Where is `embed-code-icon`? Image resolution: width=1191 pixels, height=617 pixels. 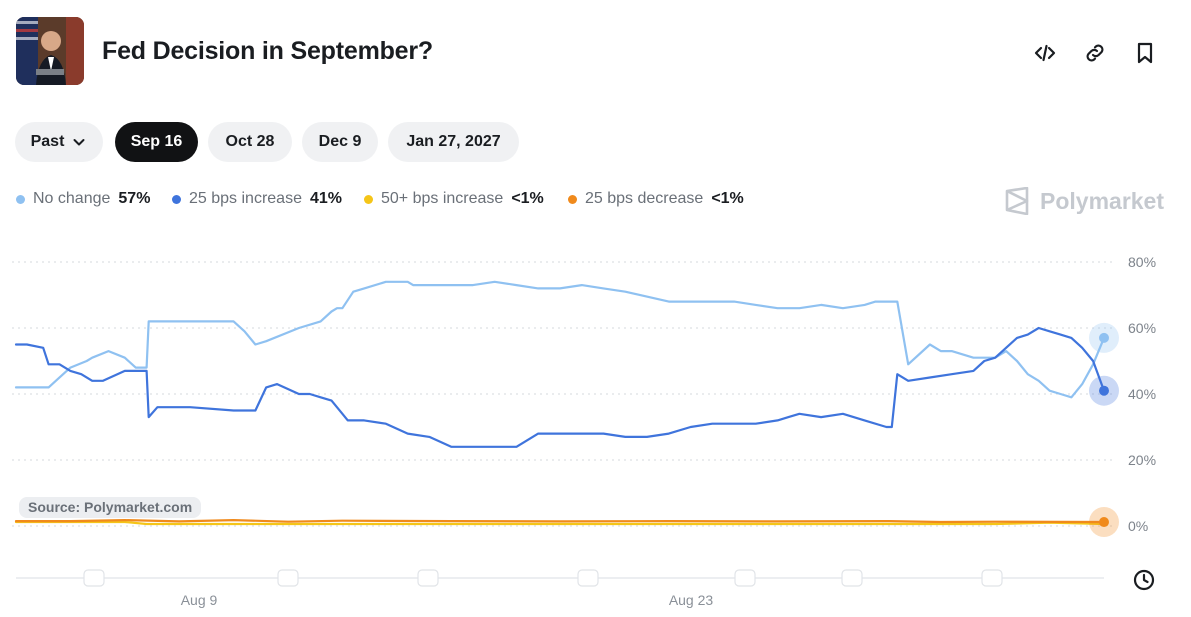 embed-code-icon is located at coordinates (1045, 53).